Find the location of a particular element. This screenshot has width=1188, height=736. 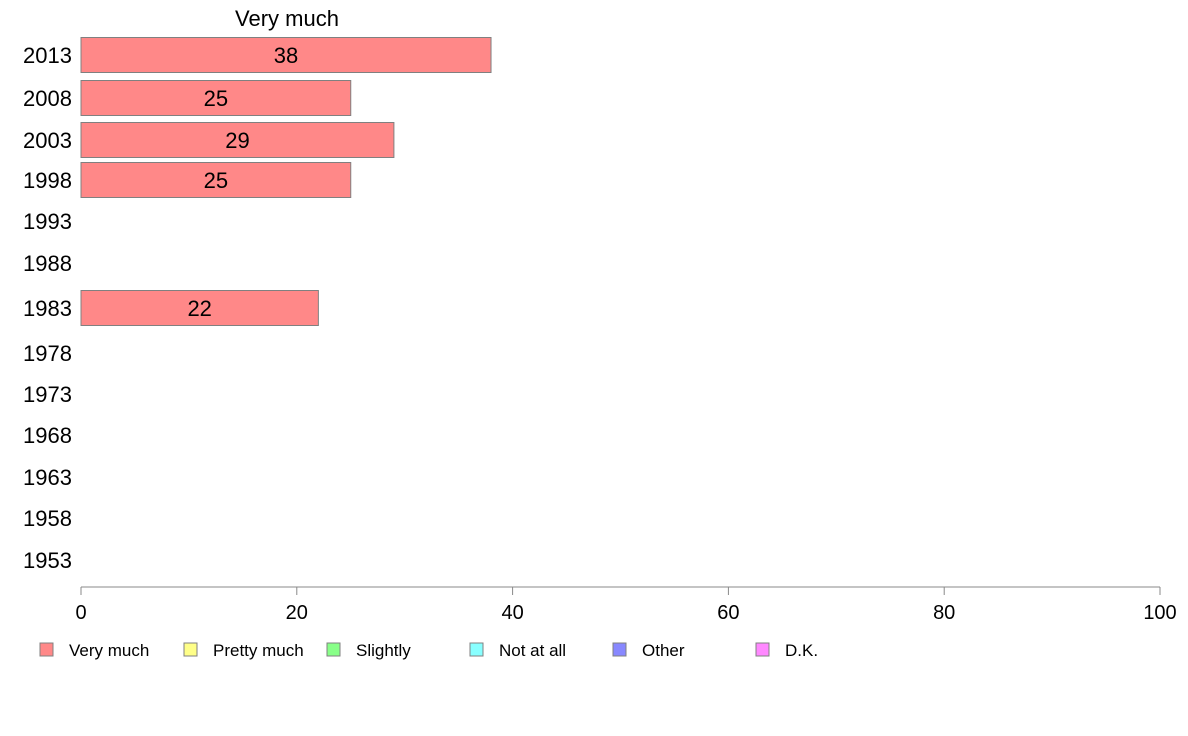

legend-label: Very much is located at coordinates (109, 650).